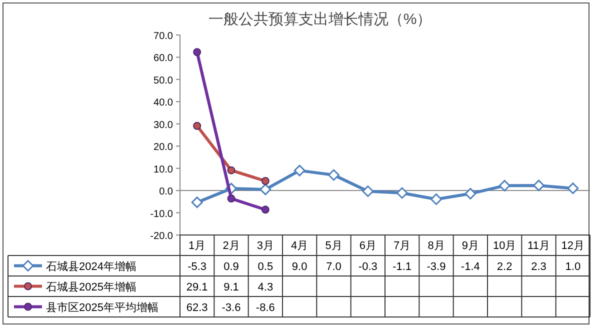  I want to click on data-label: 29.1, so click(197, 287).